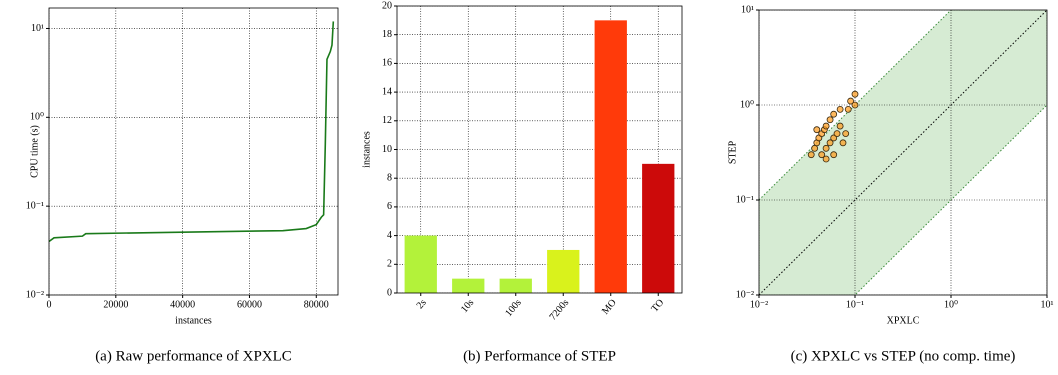  What do you see at coordinates (951, 304) in the screenshot?
I see `x-tick-label: 10⁰` at bounding box center [951, 304].